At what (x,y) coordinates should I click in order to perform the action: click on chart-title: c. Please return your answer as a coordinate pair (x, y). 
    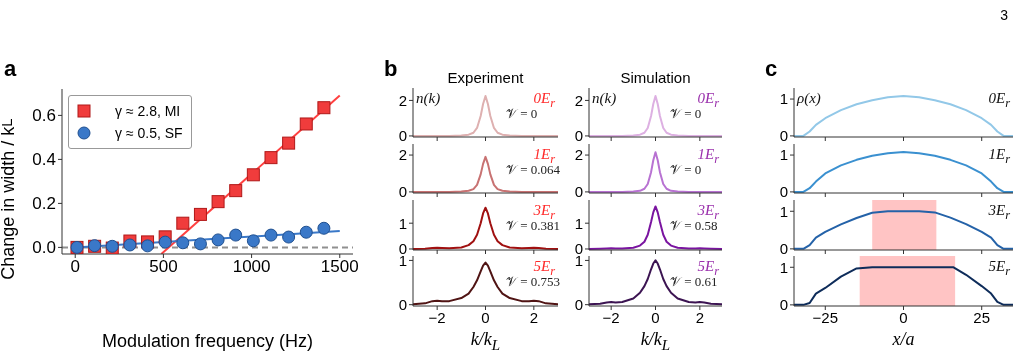
    Looking at the image, I should click on (771, 68).